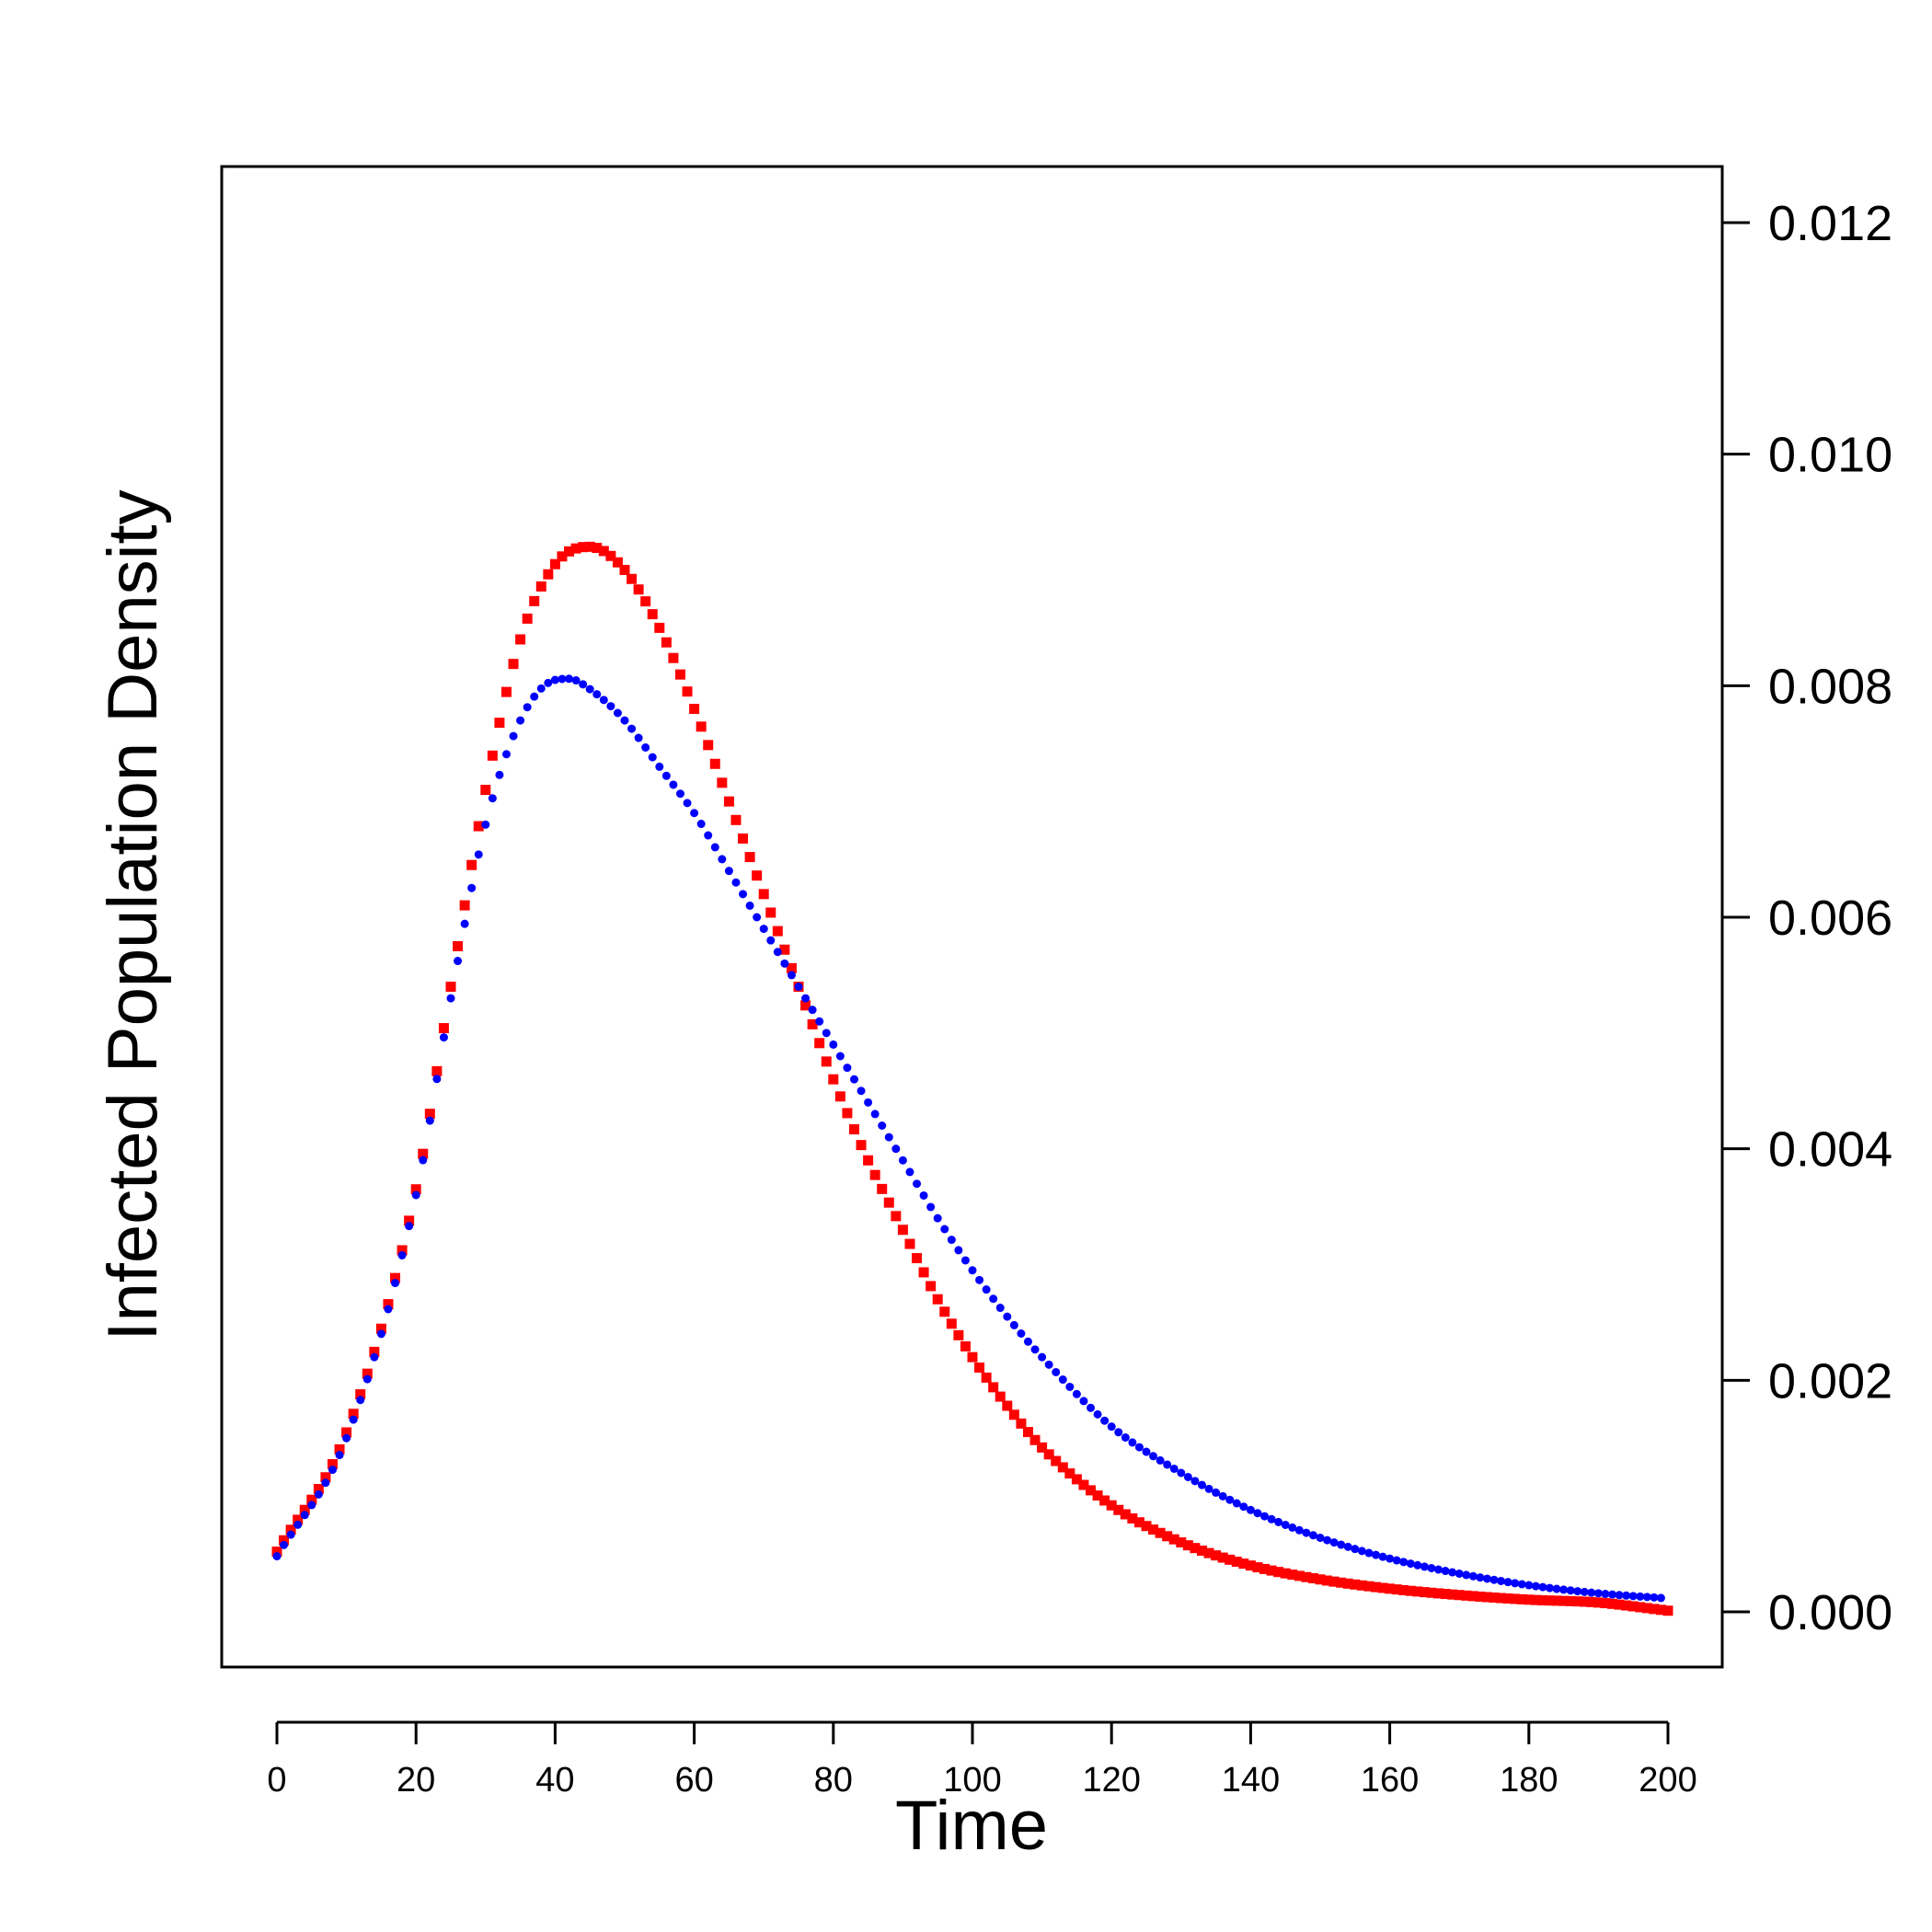  I want to click on x-axis: 0 20 40 60 80 100 120 140 160 180 200, so click(982, 1760).